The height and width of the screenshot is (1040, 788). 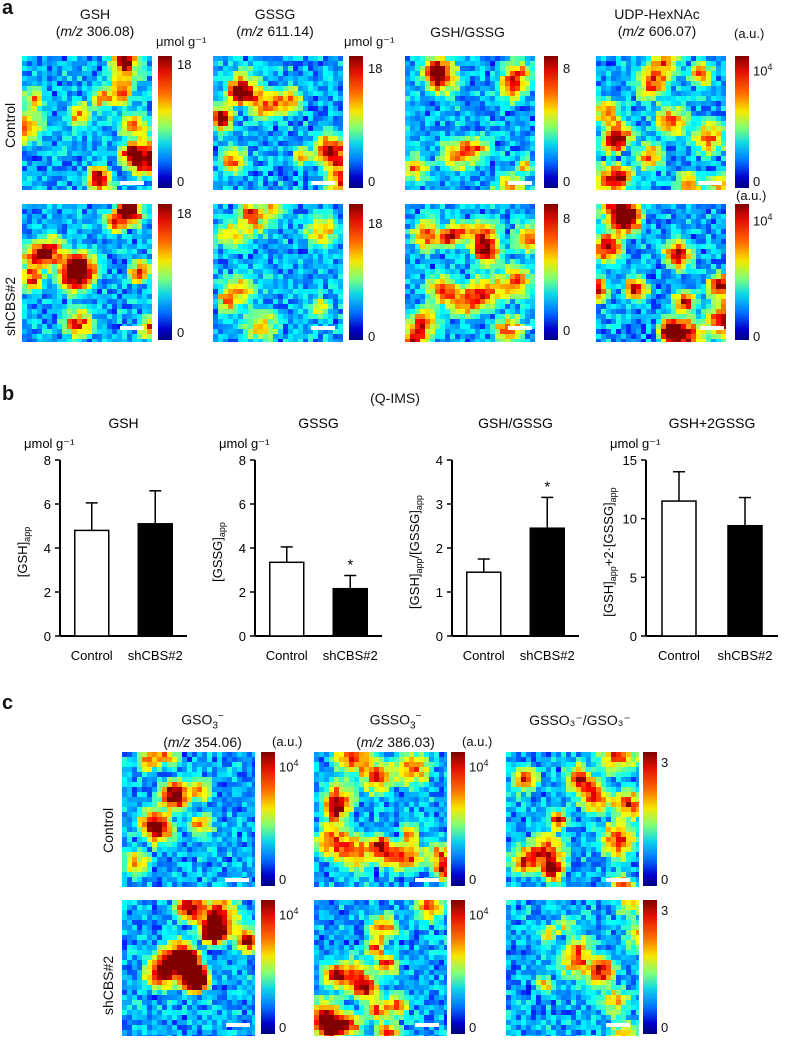 I want to click on x-tick-label: Control, so click(x=92, y=655).